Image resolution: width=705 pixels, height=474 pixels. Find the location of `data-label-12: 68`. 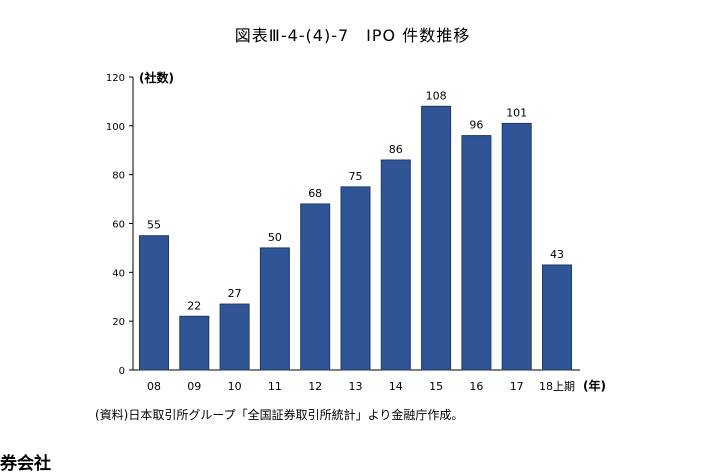

data-label-12: 68 is located at coordinates (315, 193).